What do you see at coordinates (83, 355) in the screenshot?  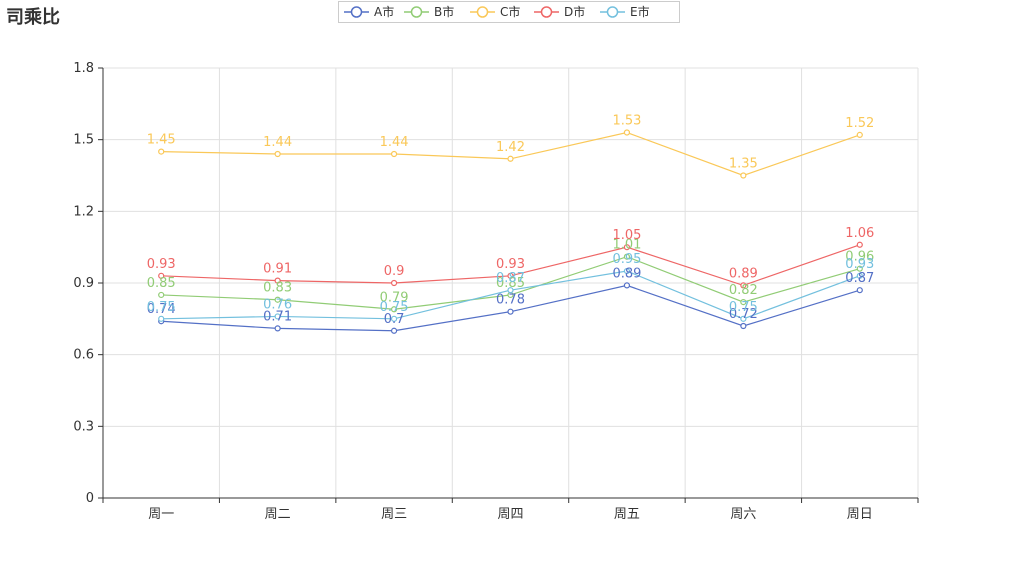 I see `y-tick-label: 0.6` at bounding box center [83, 355].